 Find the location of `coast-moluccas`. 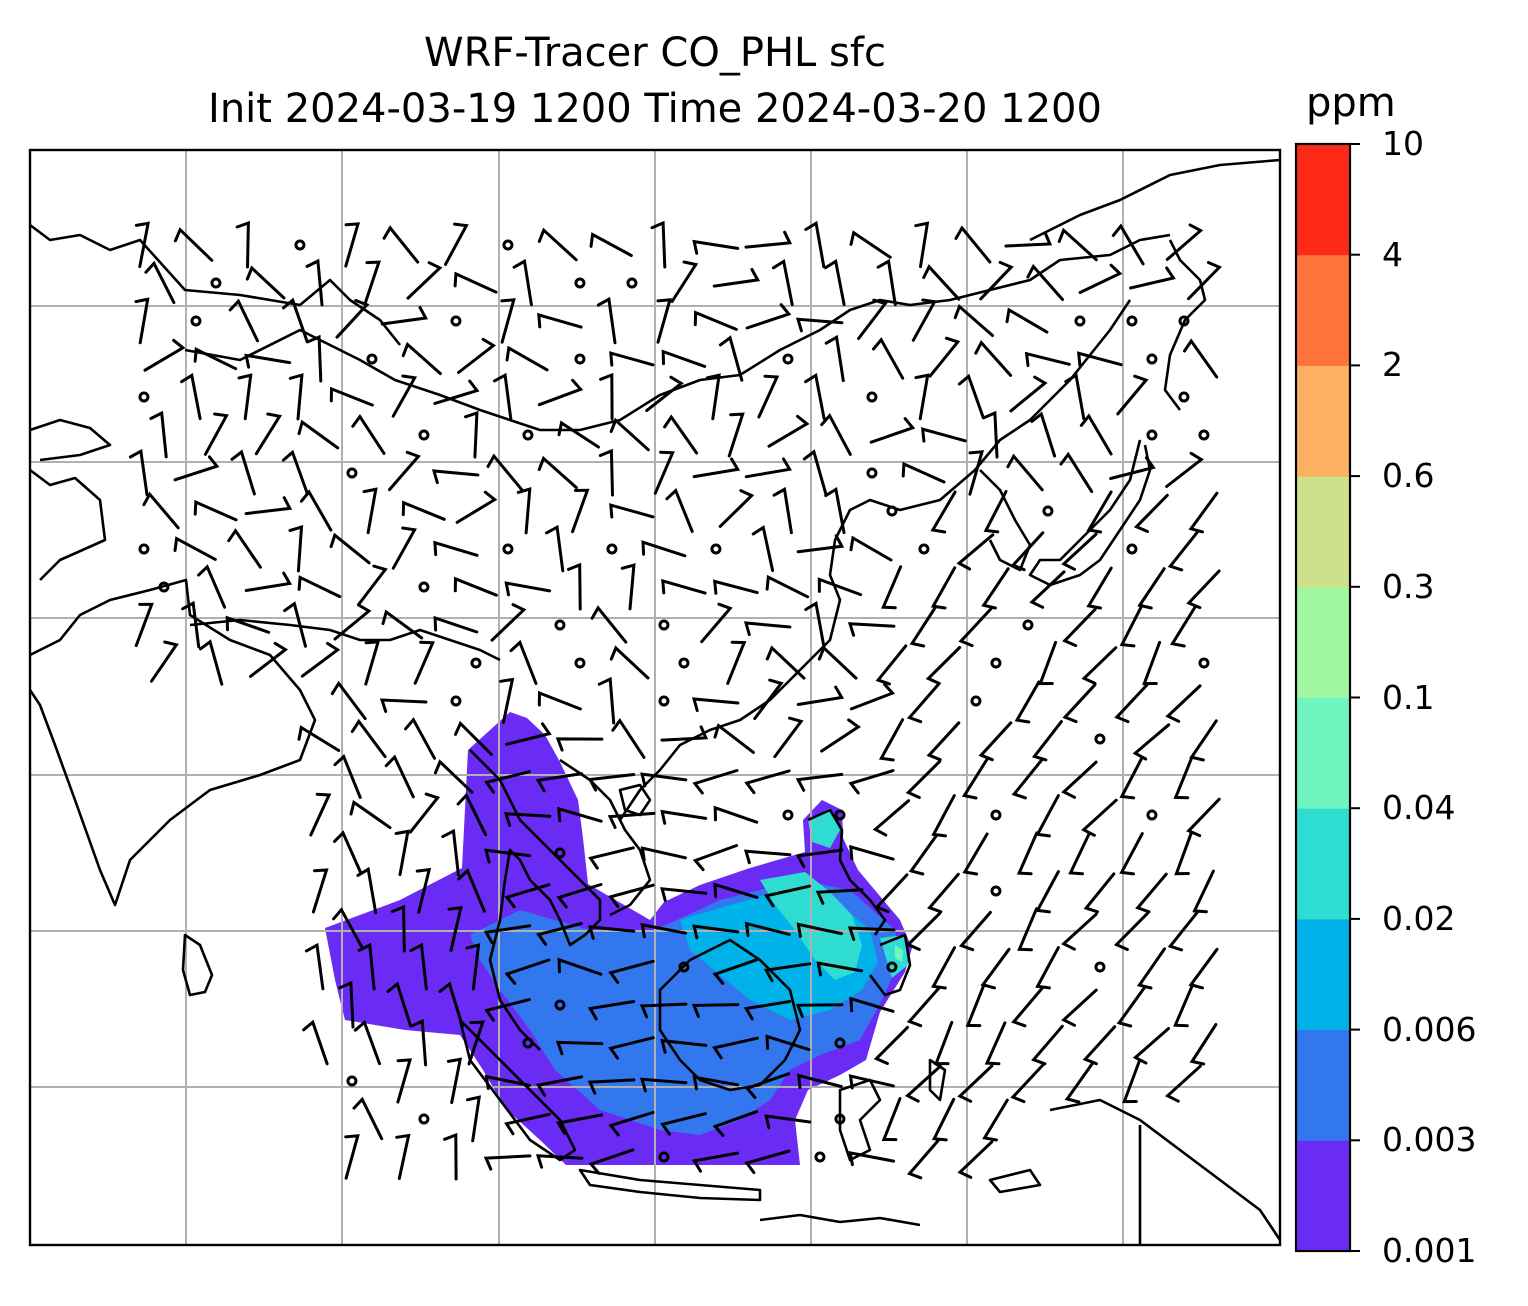

coast-moluccas is located at coordinates (937, 1080).